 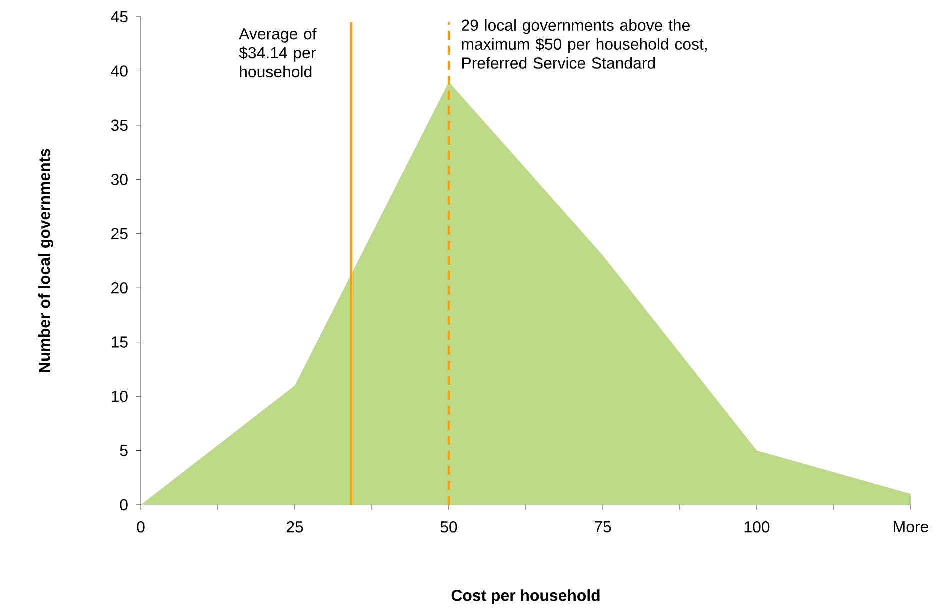 I want to click on y-tick-label: 25, so click(x=120, y=234).